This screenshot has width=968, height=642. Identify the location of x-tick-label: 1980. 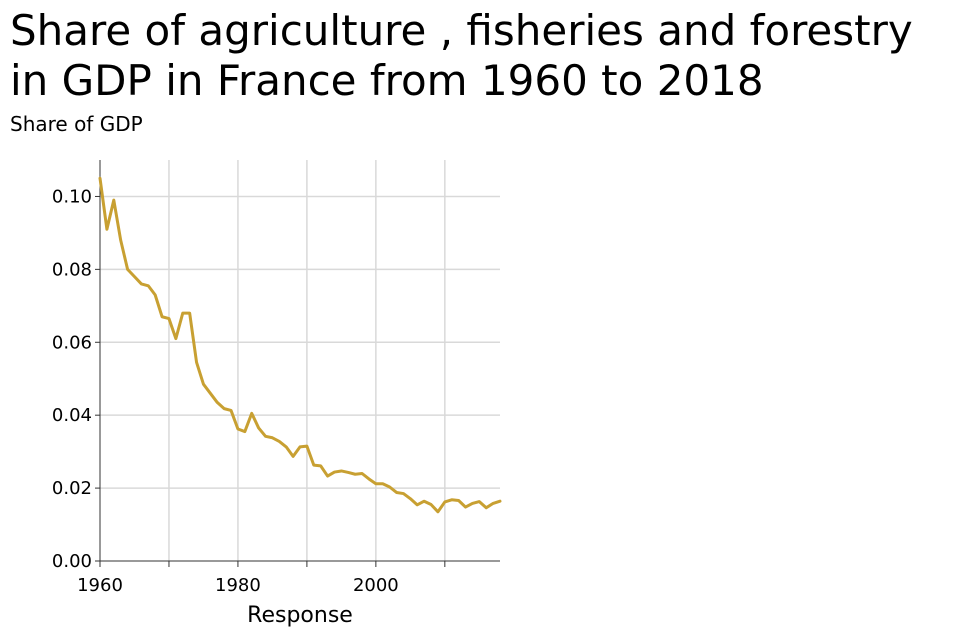
(238, 585).